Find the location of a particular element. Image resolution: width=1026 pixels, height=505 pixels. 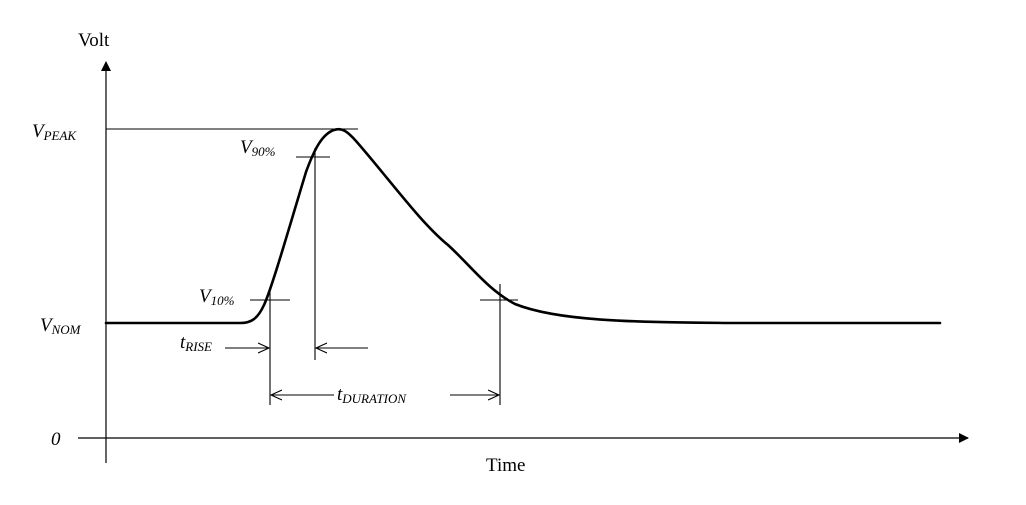

v10-subscript: 10% is located at coordinates (223, 300).